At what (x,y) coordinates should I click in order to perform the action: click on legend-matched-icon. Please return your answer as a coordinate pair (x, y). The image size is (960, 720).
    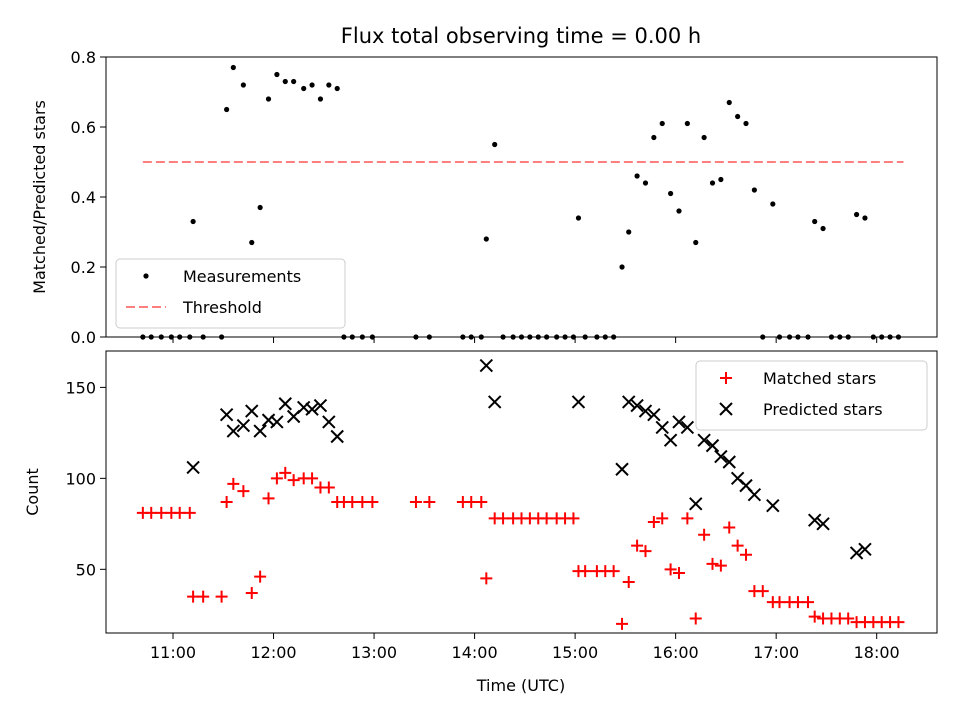
    Looking at the image, I should click on (726, 378).